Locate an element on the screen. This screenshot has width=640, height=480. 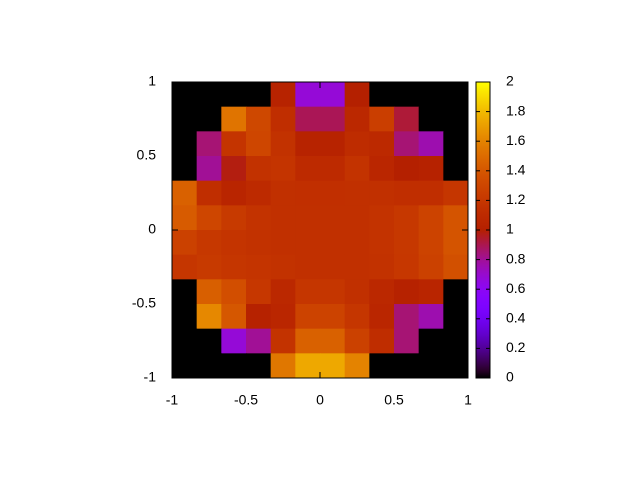
x-tick-label: -1 is located at coordinates (172, 400).